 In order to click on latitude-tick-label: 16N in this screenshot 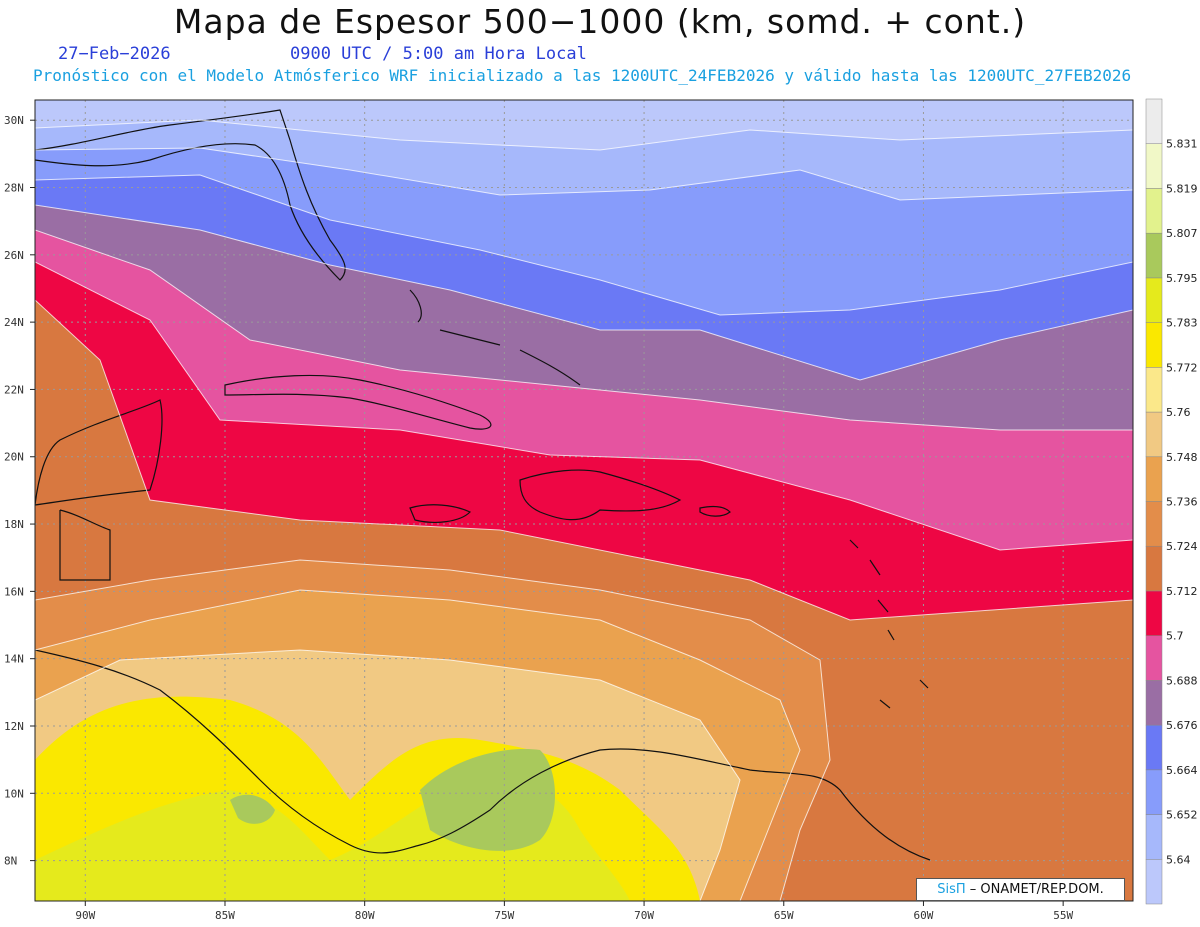, I will do `click(14, 591)`.